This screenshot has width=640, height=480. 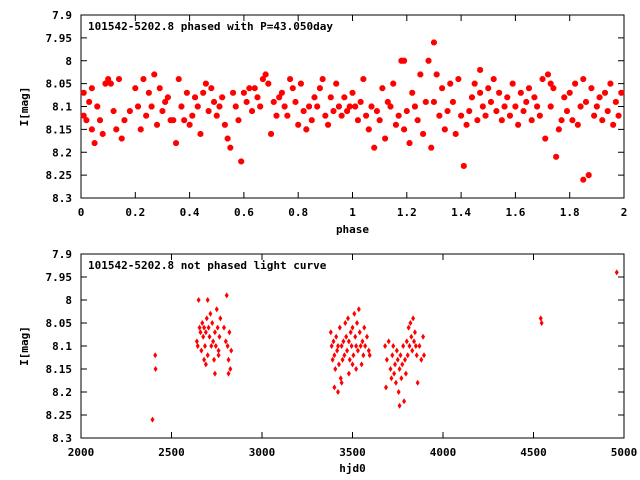 What do you see at coordinates (81, 452) in the screenshot?
I see `x-tick-label: 2000` at bounding box center [81, 452].